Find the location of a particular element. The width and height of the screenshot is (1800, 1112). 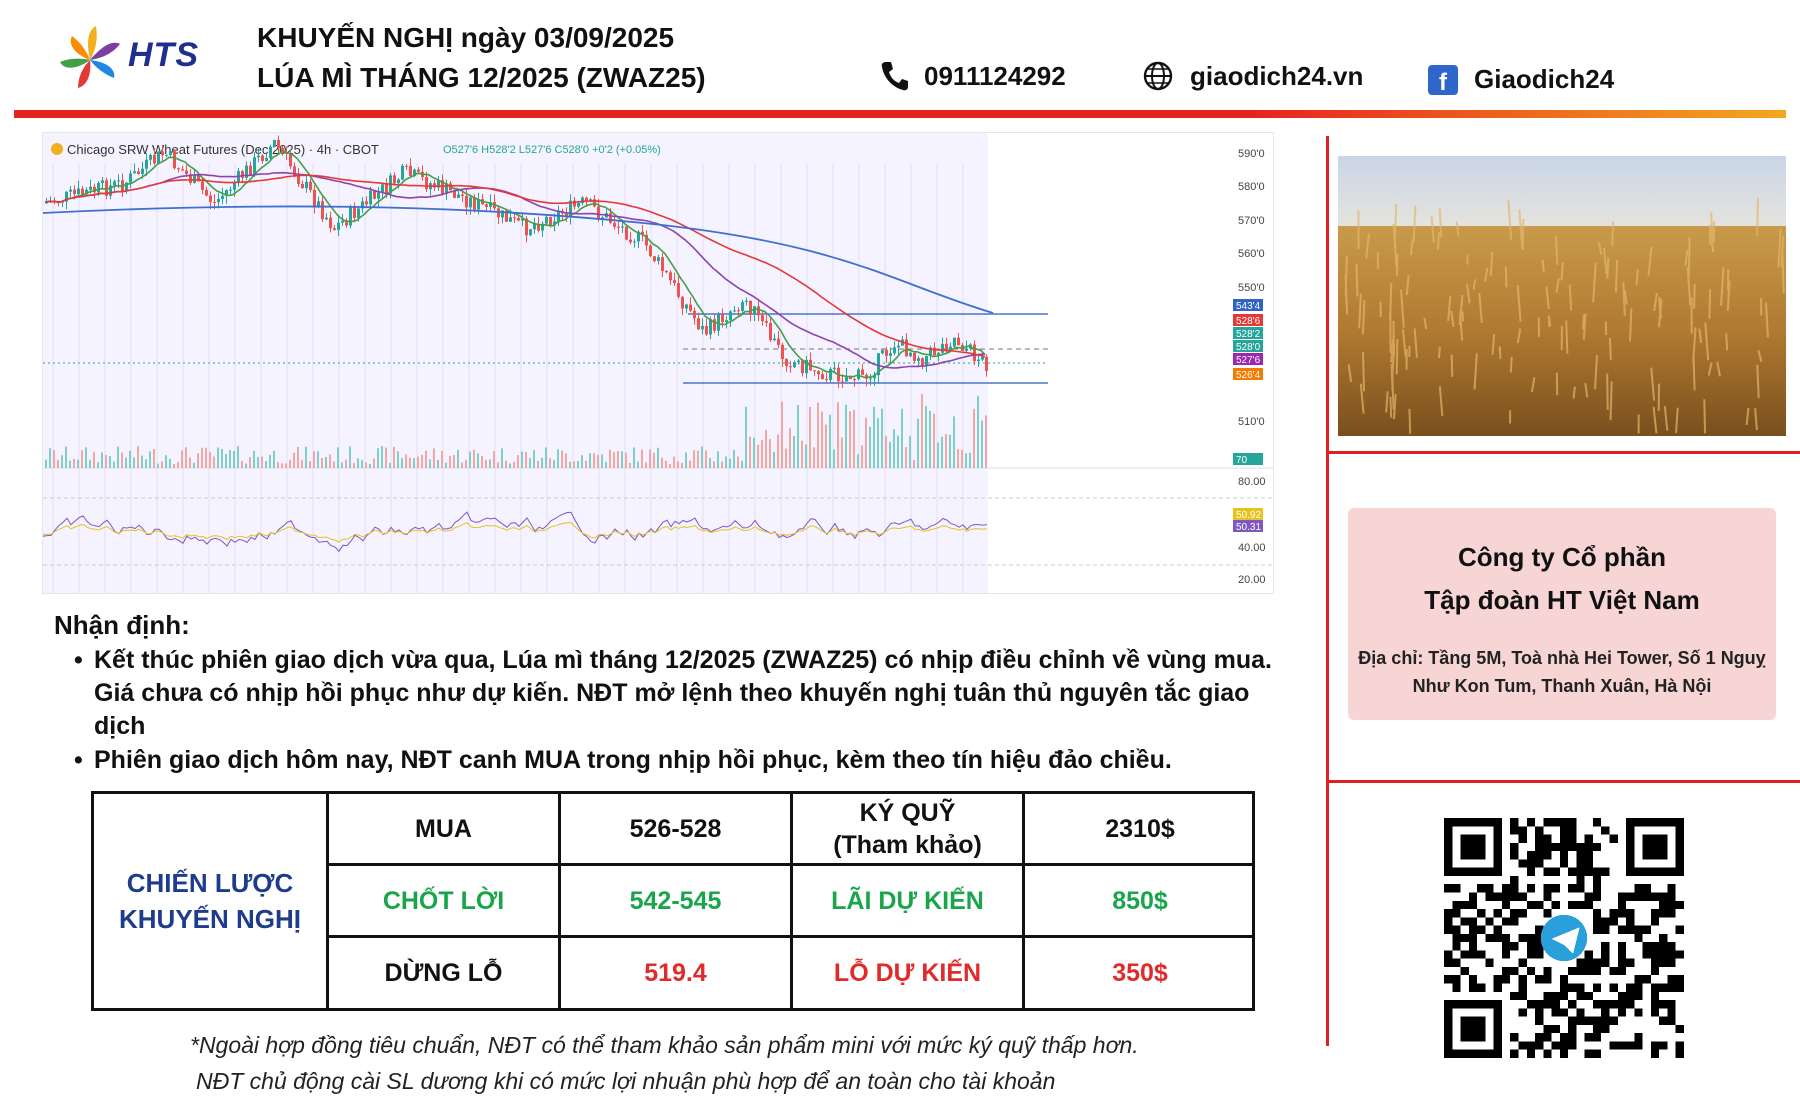

website-link: giaodich24.vn is located at coordinates (1277, 75).